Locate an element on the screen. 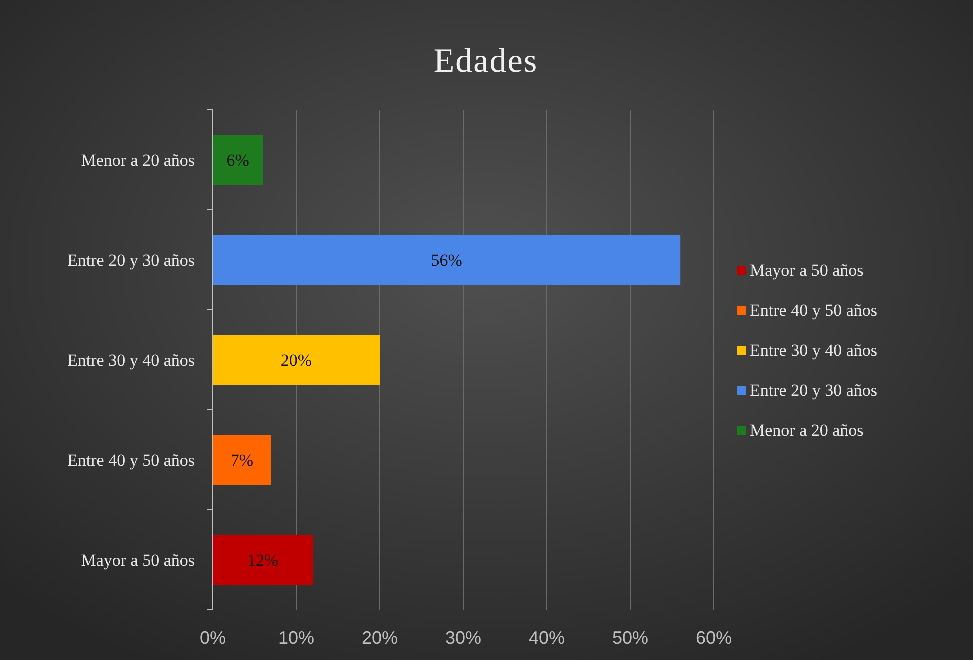 This screenshot has width=973, height=660. y-tick-label: Entre 20 y 30 años is located at coordinates (131, 260).